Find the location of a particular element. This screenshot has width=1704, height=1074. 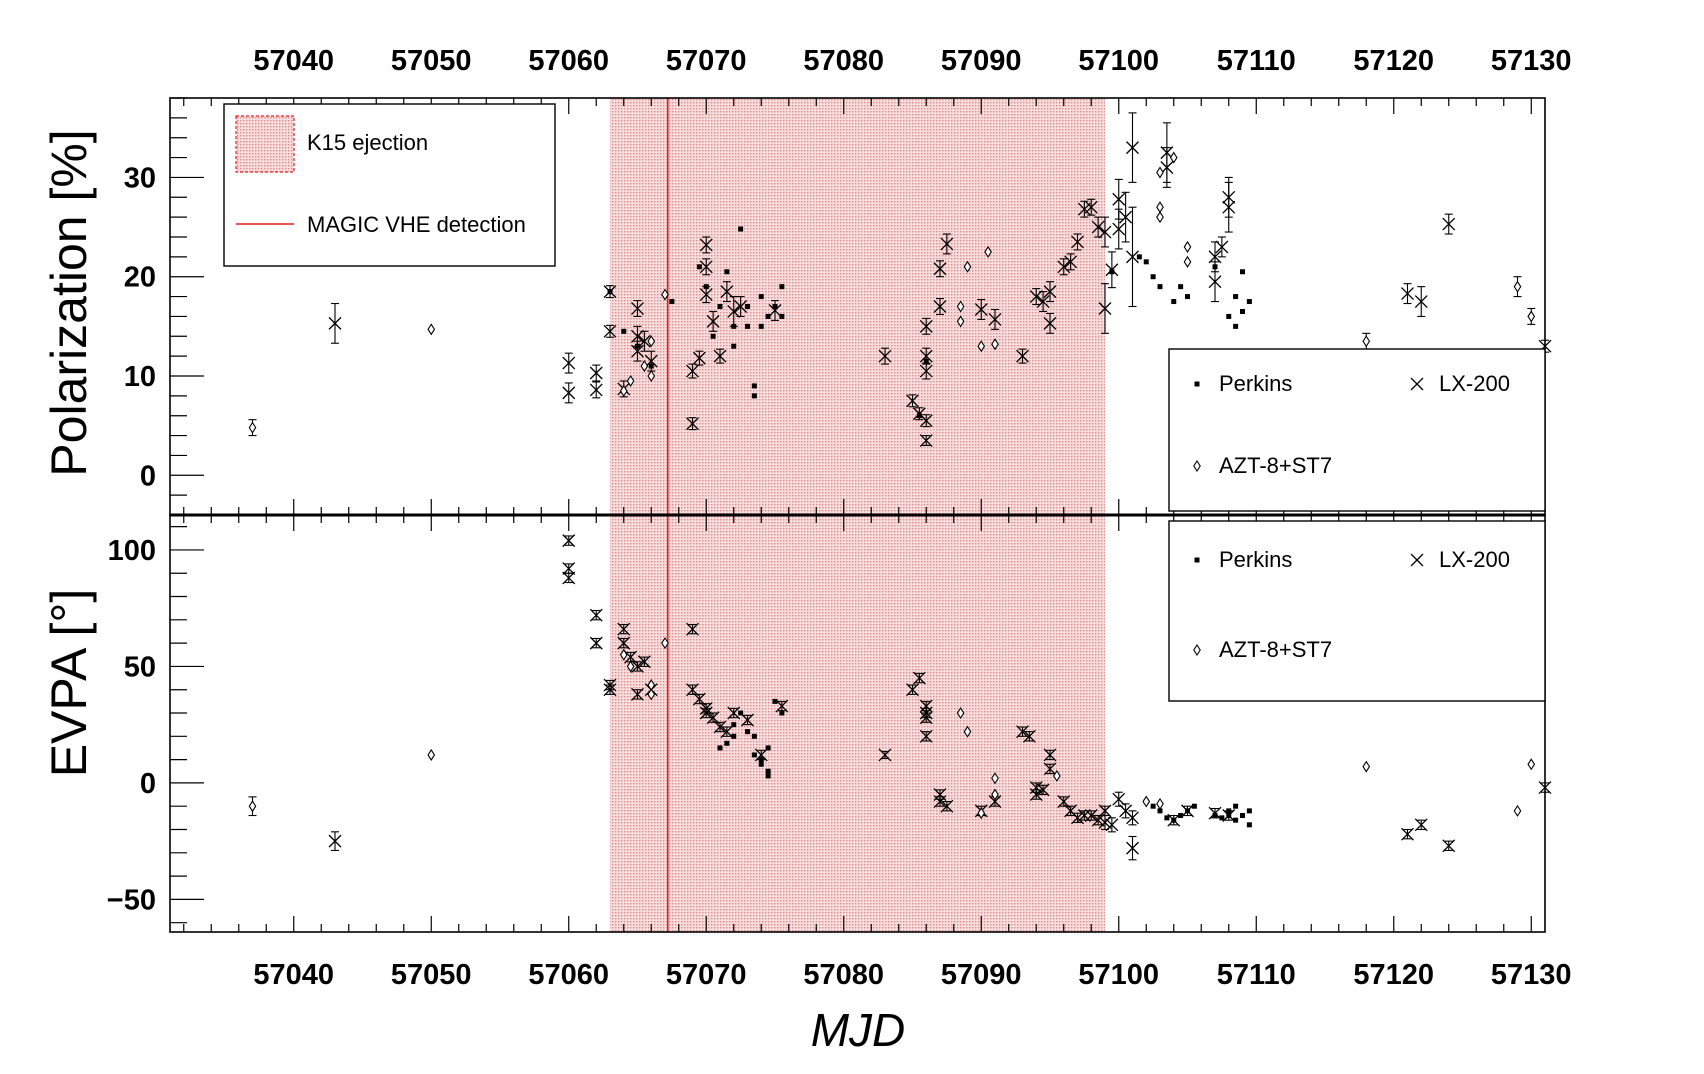

x-tick-label-bottom: 57060 is located at coordinates (568, 975).